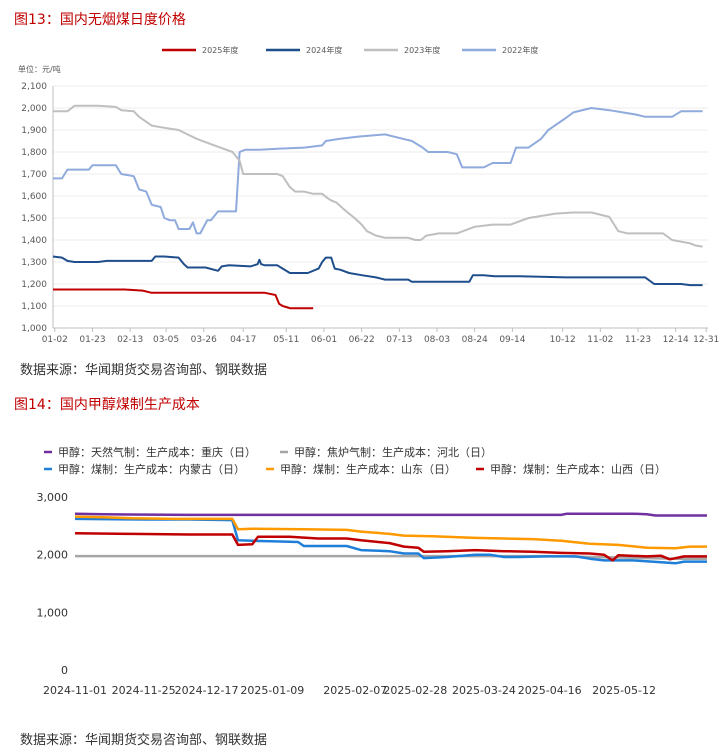  I want to click on legend-label-2: 2023年度, so click(422, 50).